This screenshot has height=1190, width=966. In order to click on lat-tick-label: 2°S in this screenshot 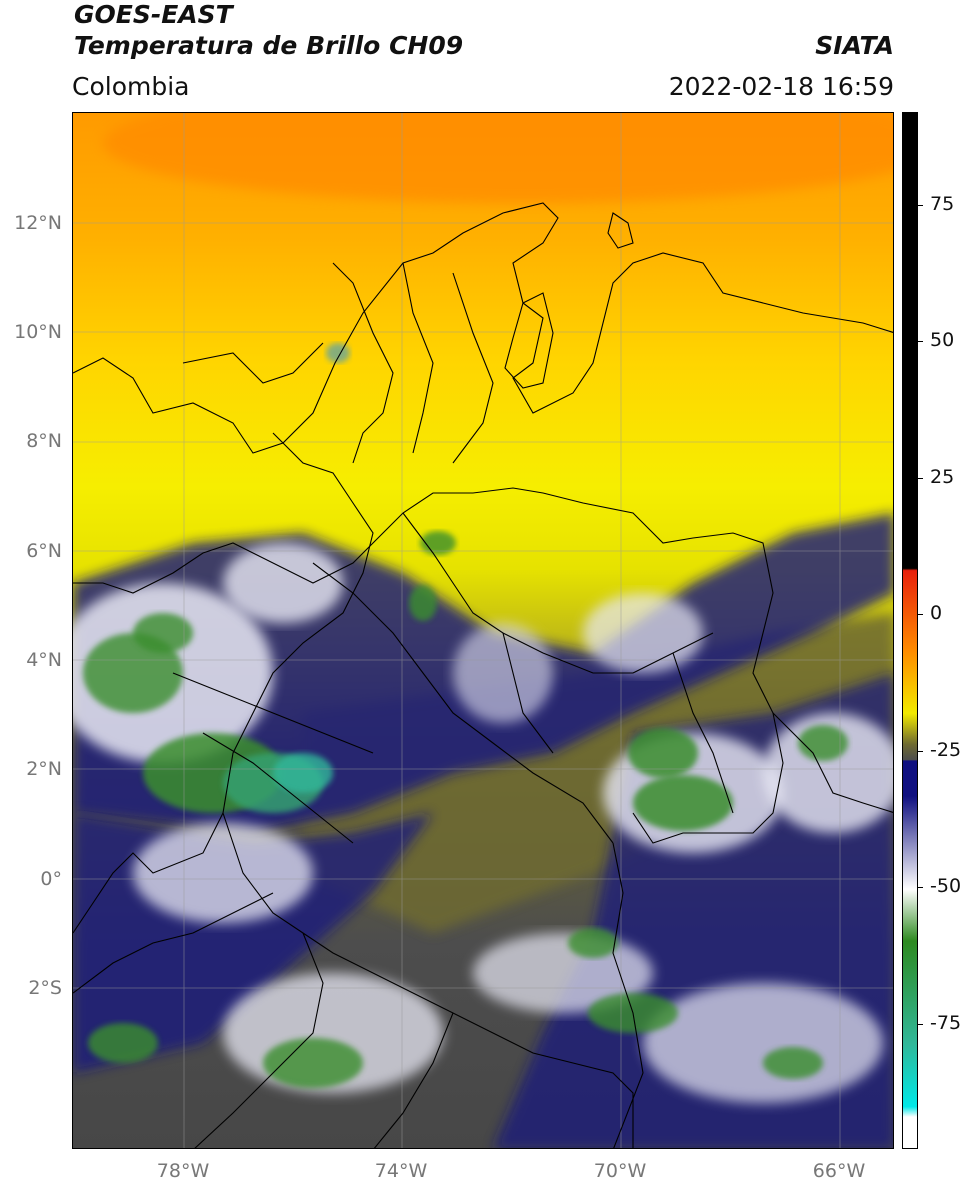, I will do `click(45, 988)`.